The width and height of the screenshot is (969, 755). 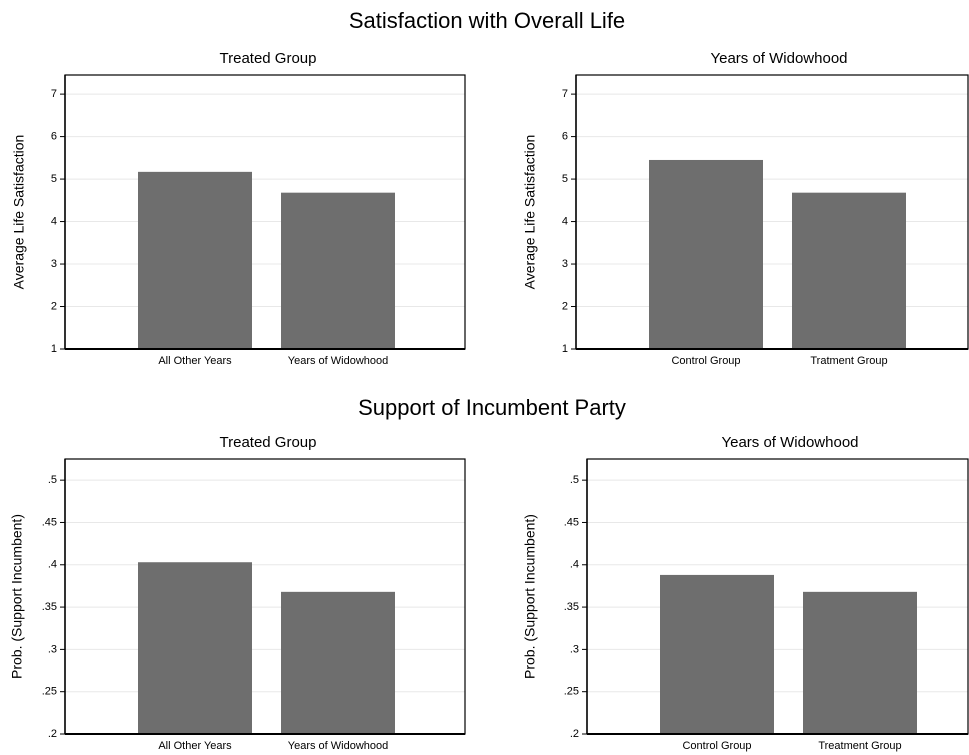 I want to click on section-title: Satisfaction with Overall Life, so click(x=487, y=20).